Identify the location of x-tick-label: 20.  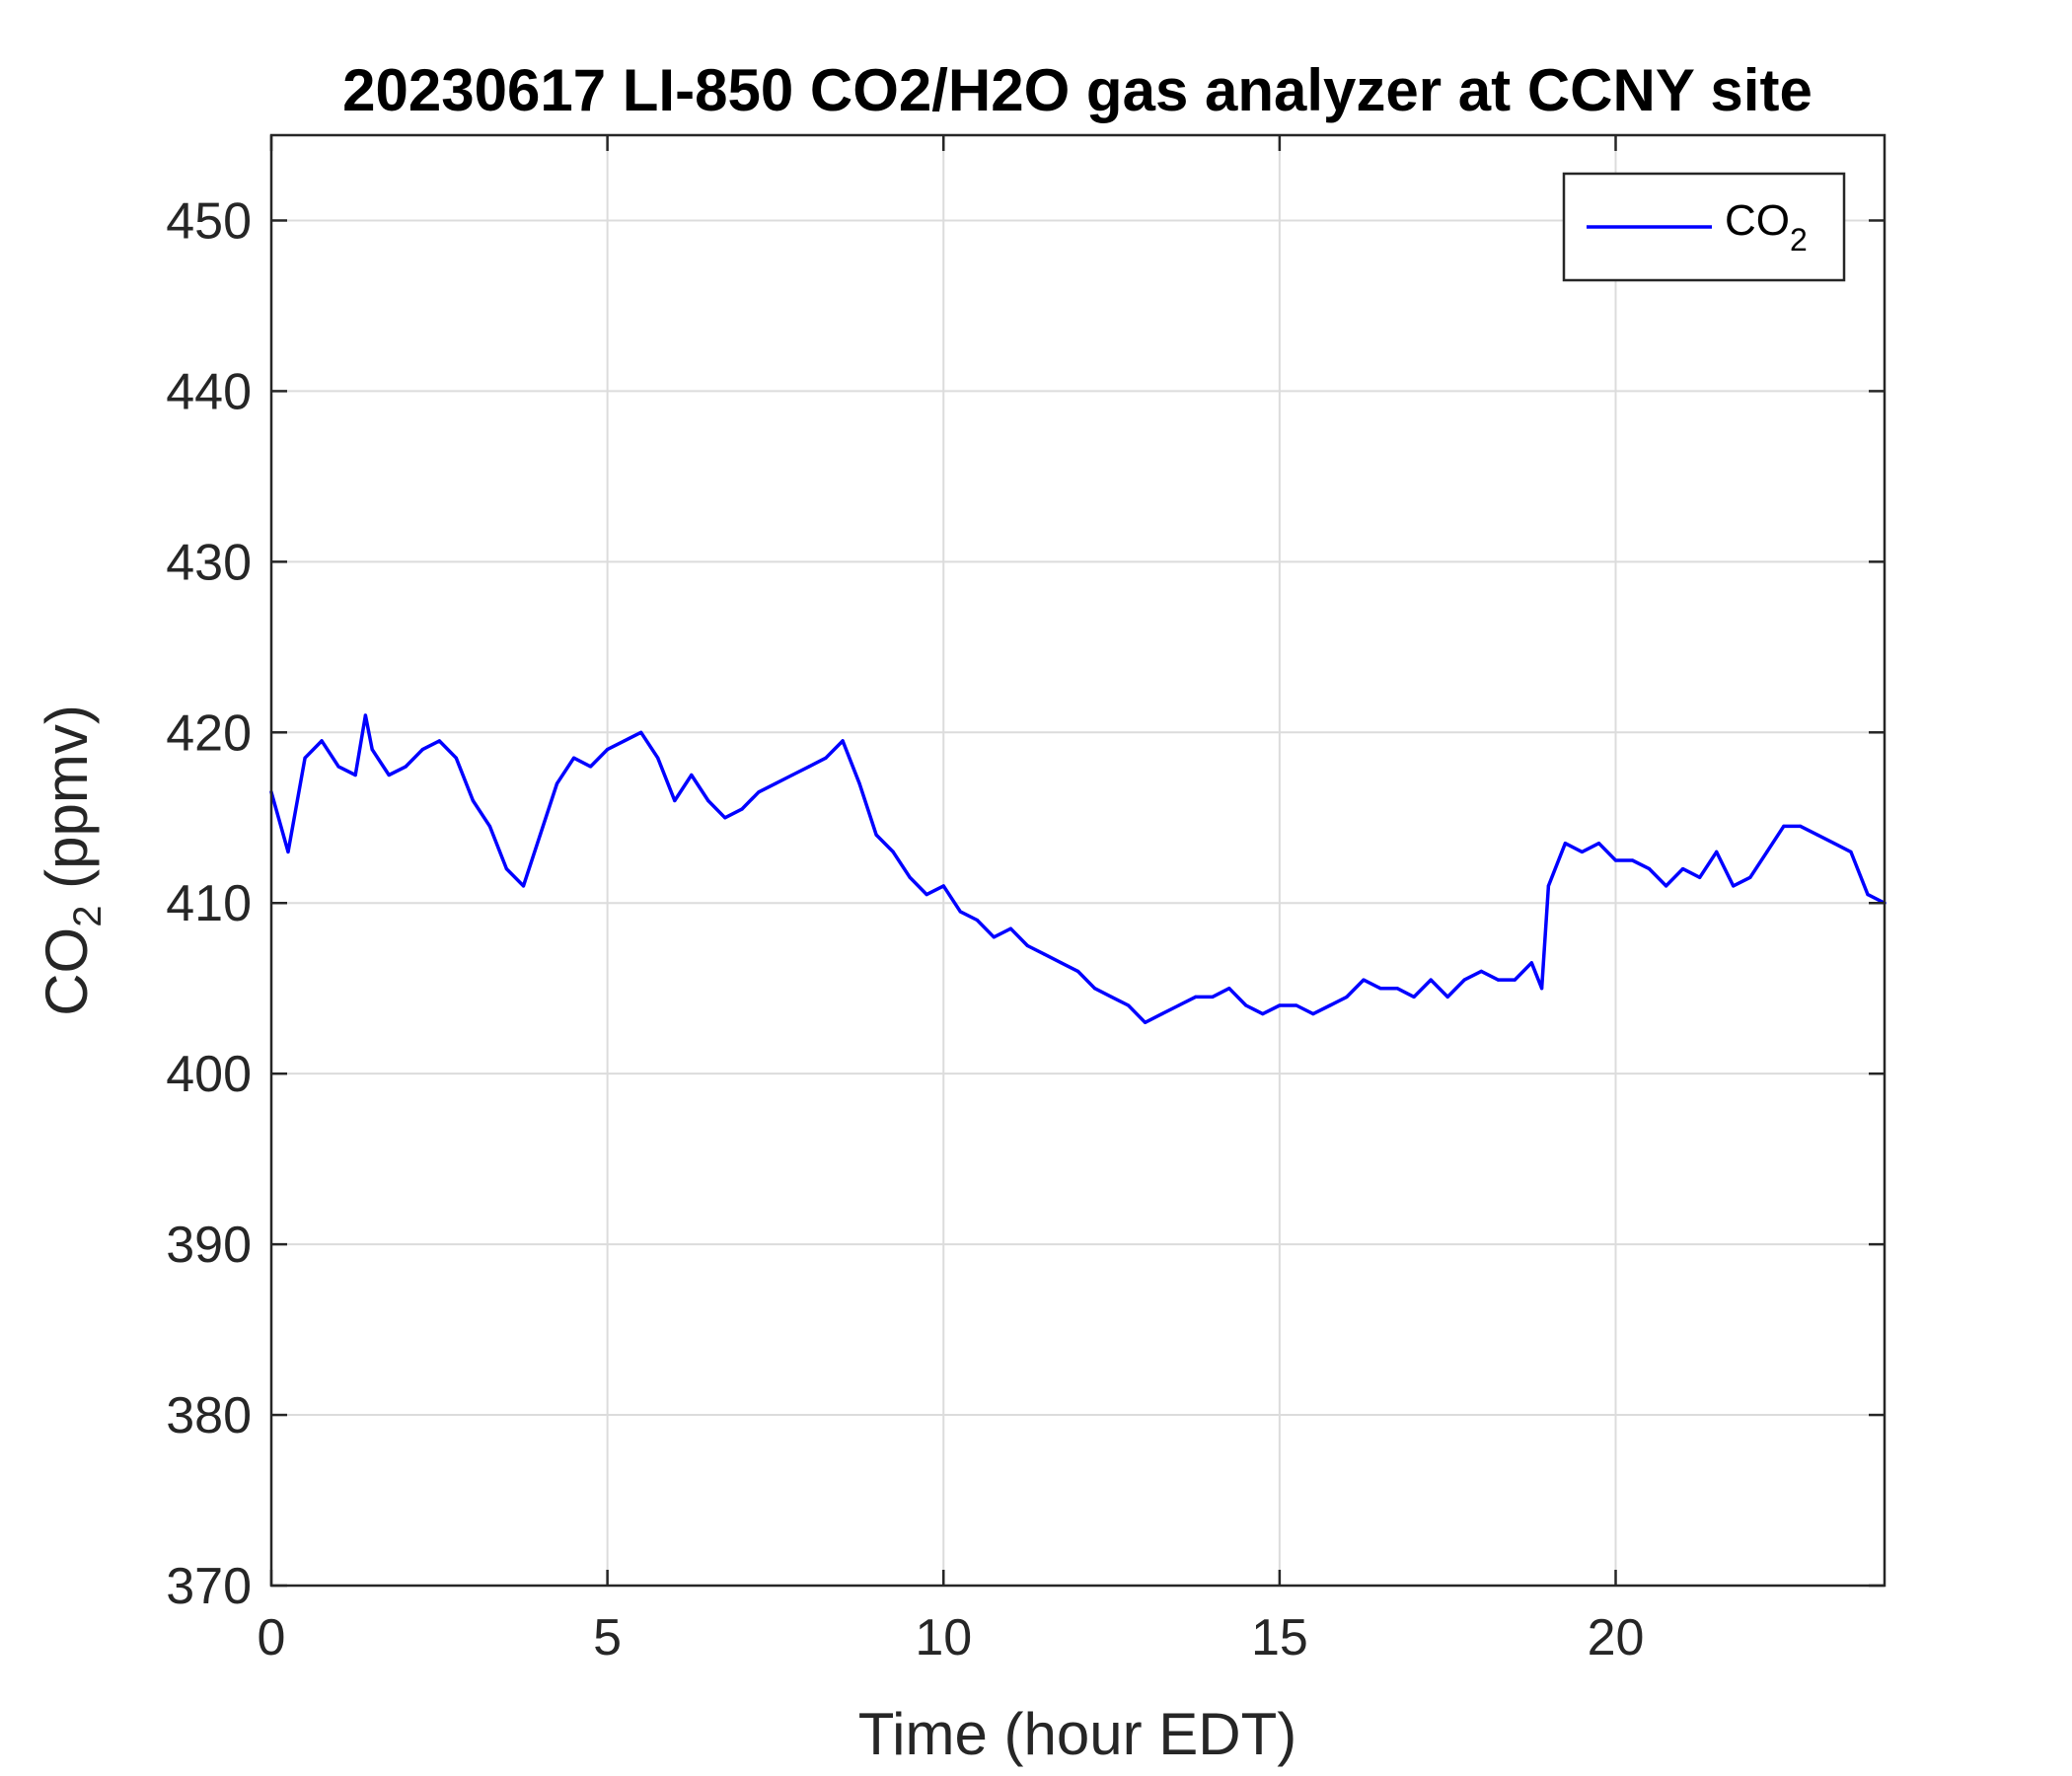
(1617, 1638).